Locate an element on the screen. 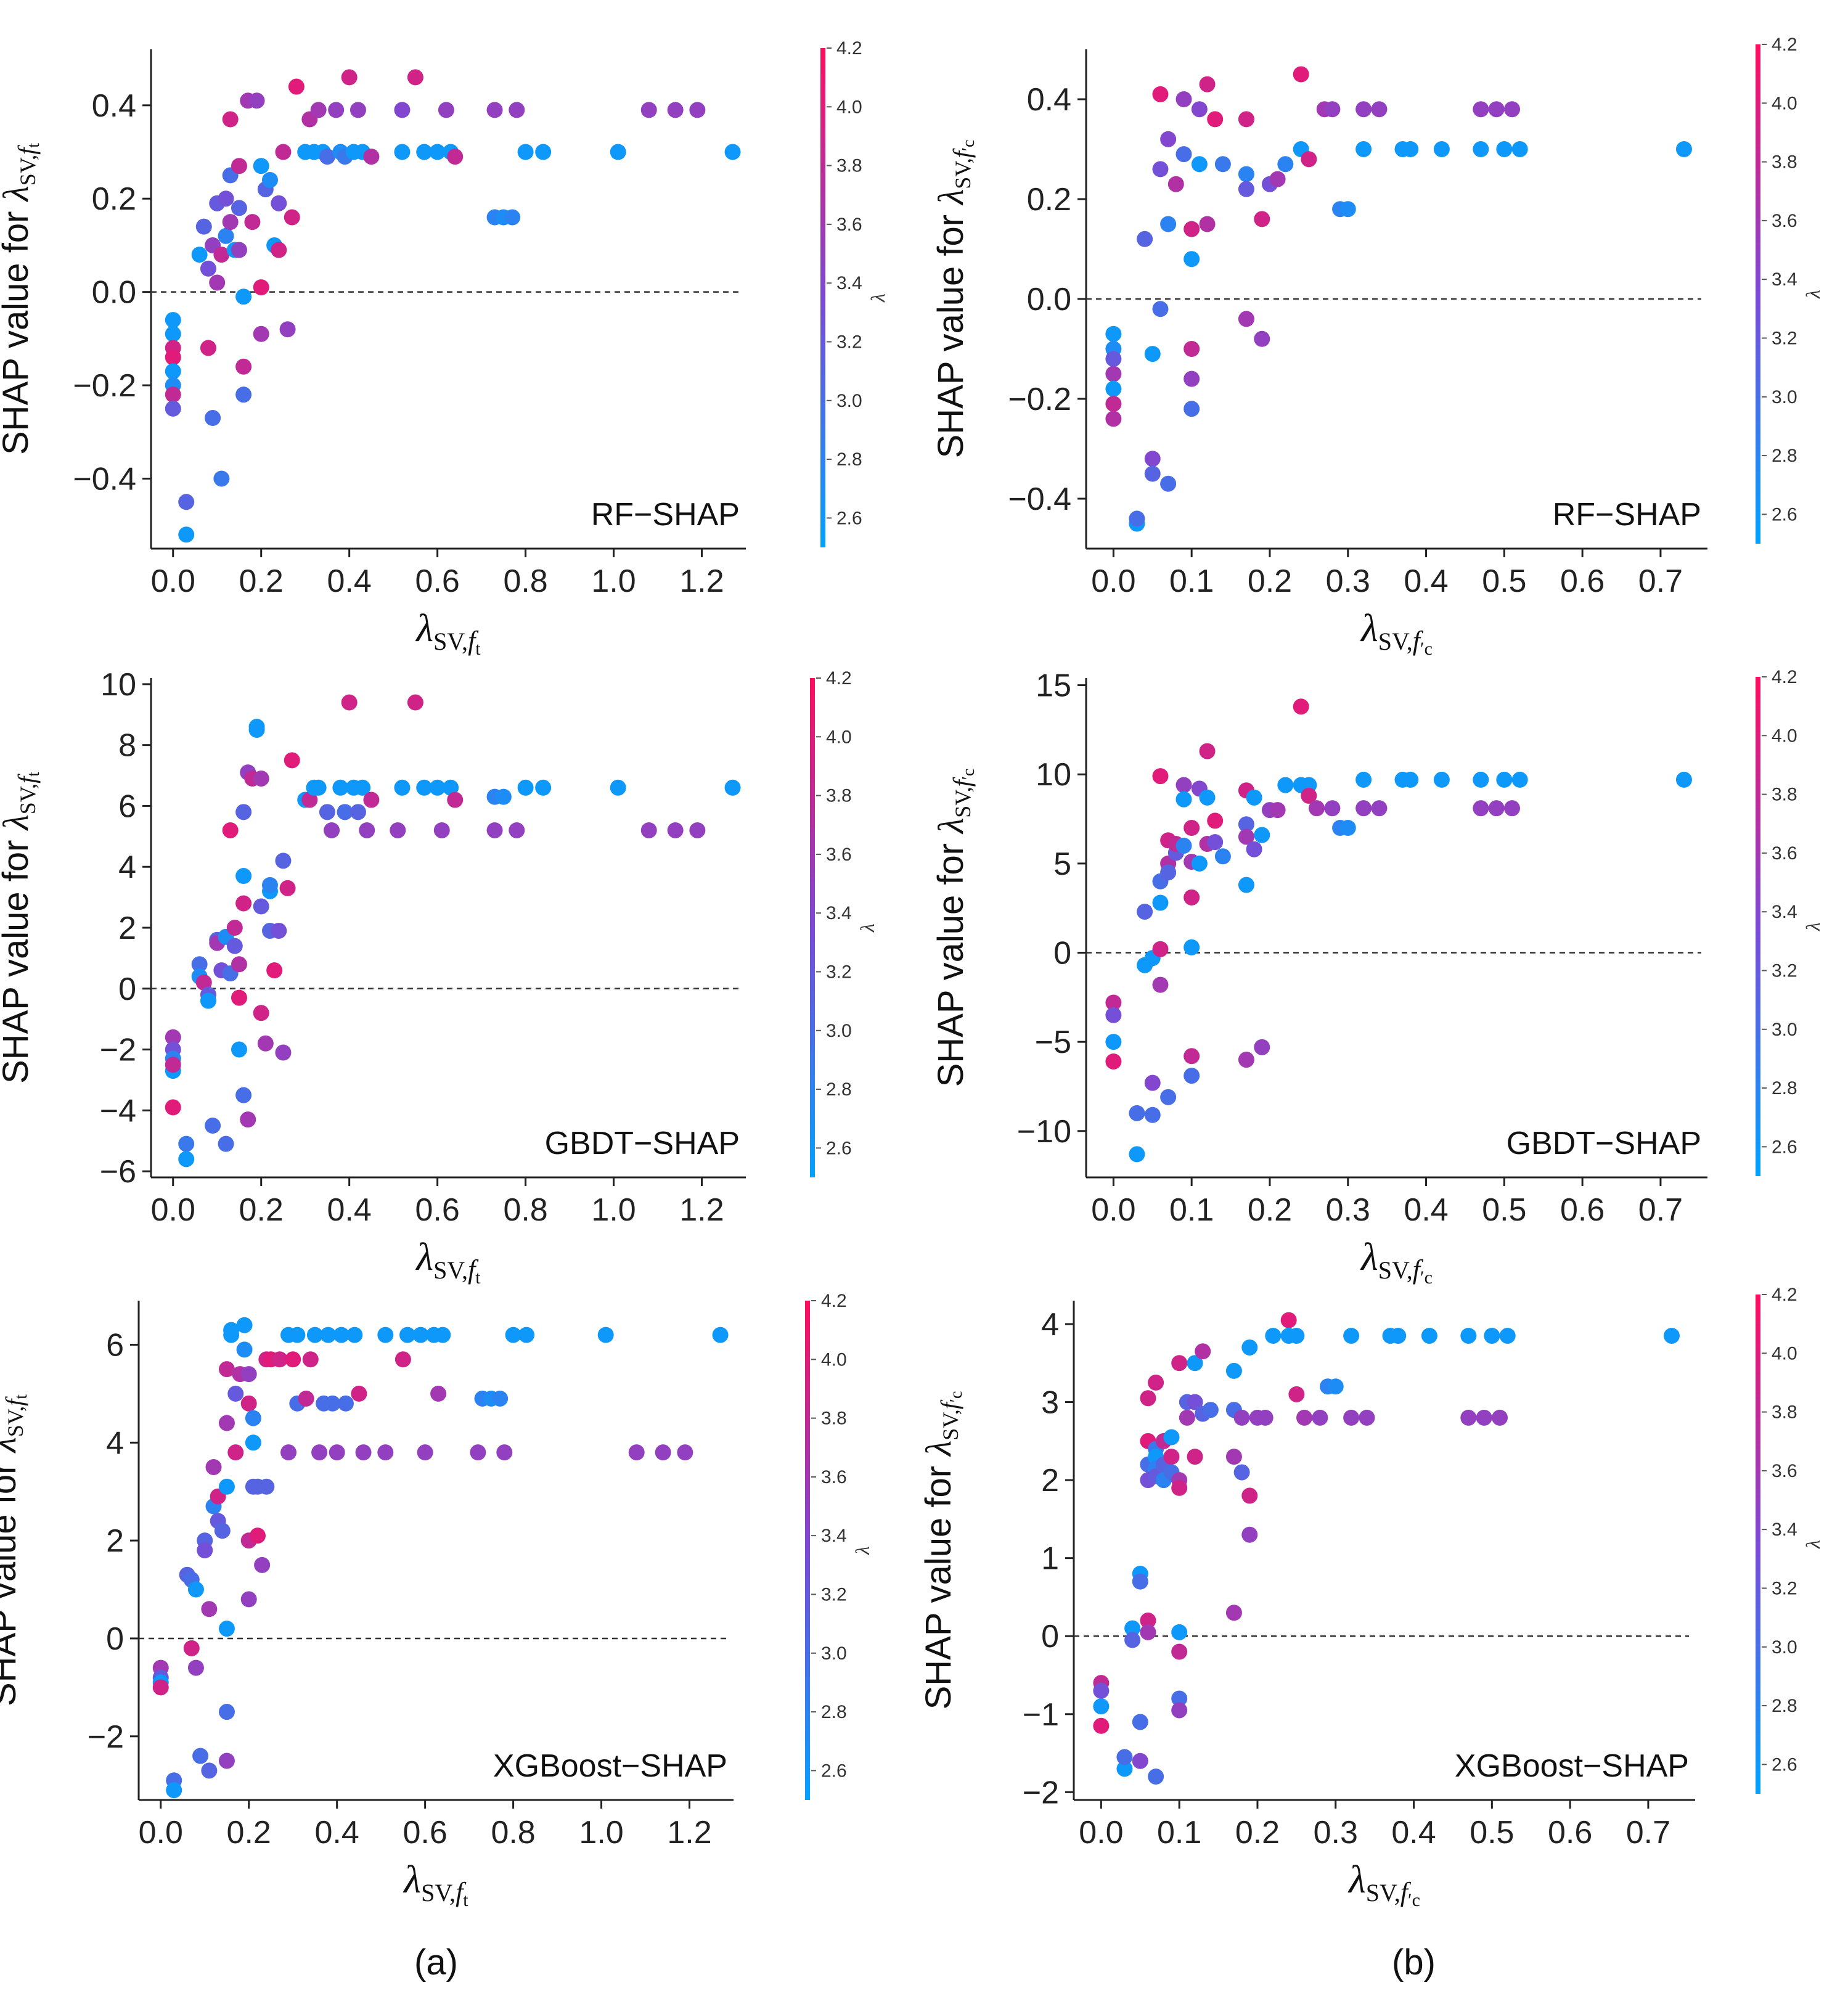 The width and height of the screenshot is (1848, 1996). panel-title: XGBoost−SHAP is located at coordinates (1572, 1766).